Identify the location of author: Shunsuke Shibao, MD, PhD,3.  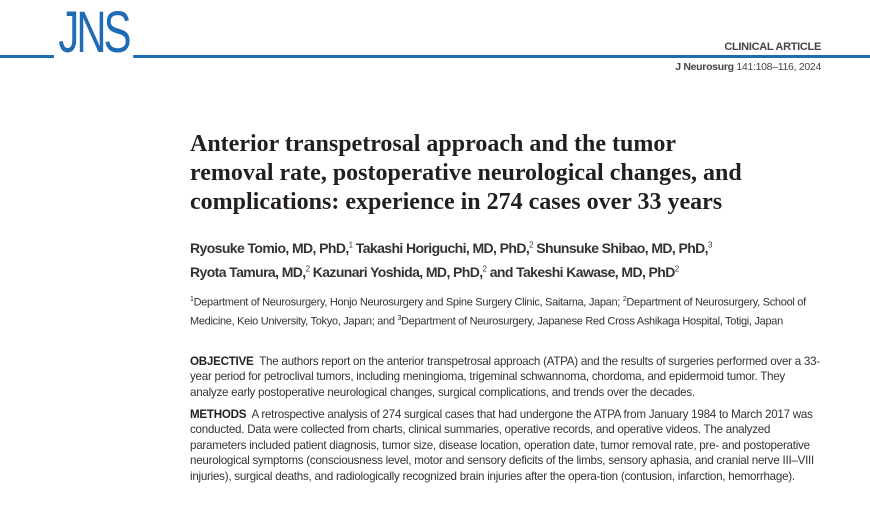
(624, 247).